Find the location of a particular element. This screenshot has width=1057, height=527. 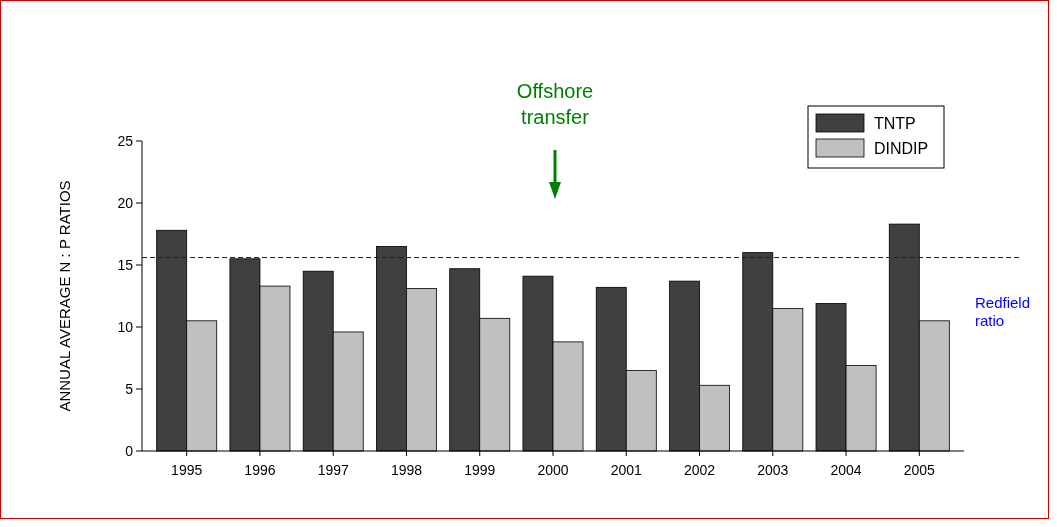

y-tick-label: 0 is located at coordinates (129, 450).